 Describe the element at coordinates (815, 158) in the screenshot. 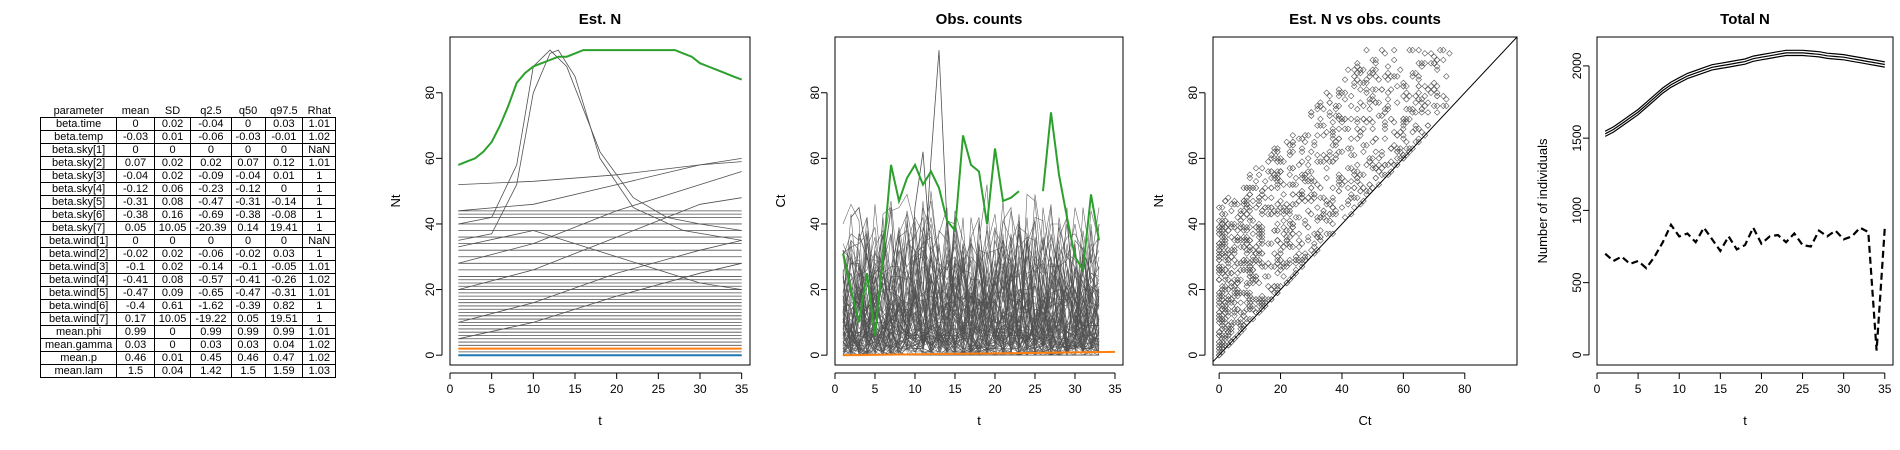

I see `y-tick-label: 60` at that location.